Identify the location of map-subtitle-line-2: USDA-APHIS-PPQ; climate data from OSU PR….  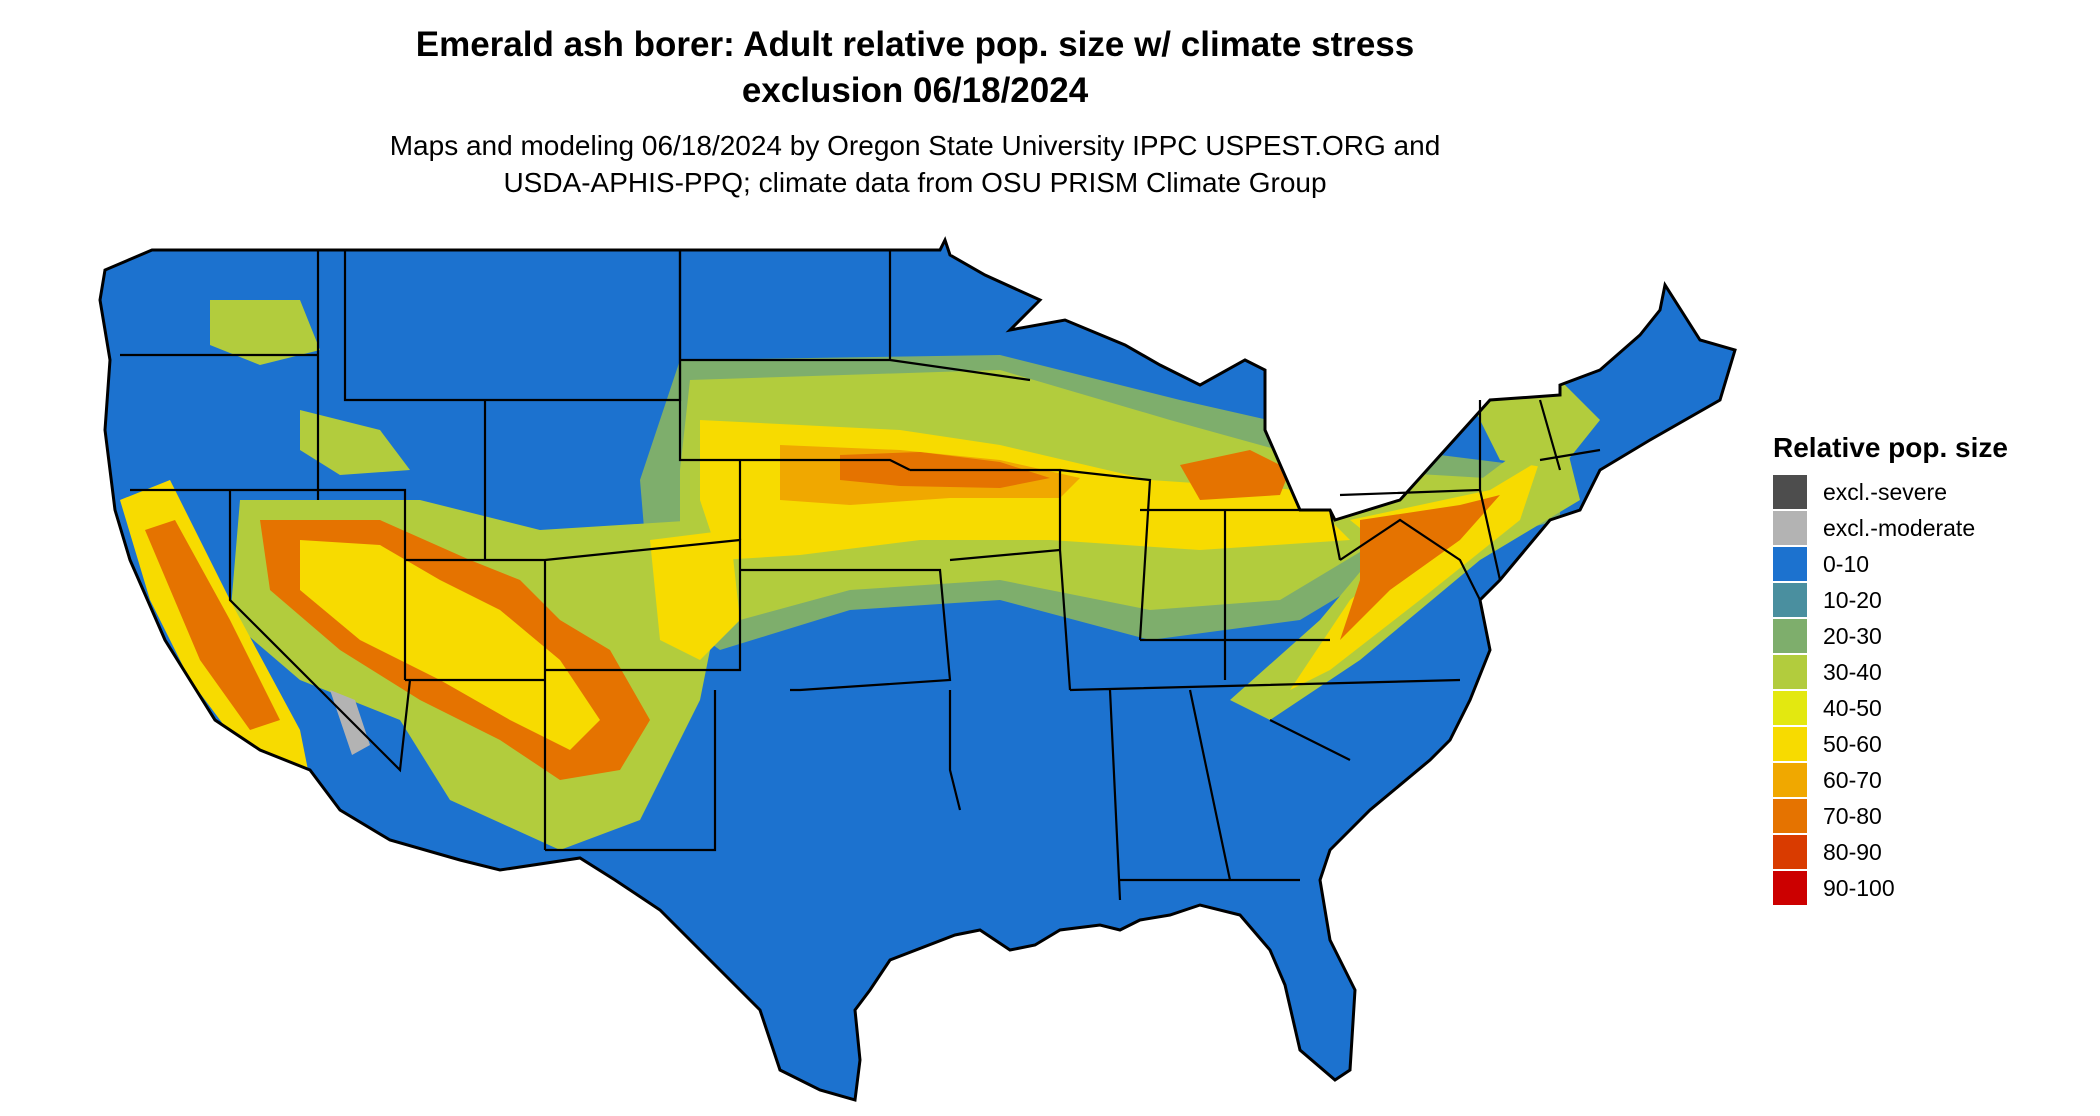
(915, 182).